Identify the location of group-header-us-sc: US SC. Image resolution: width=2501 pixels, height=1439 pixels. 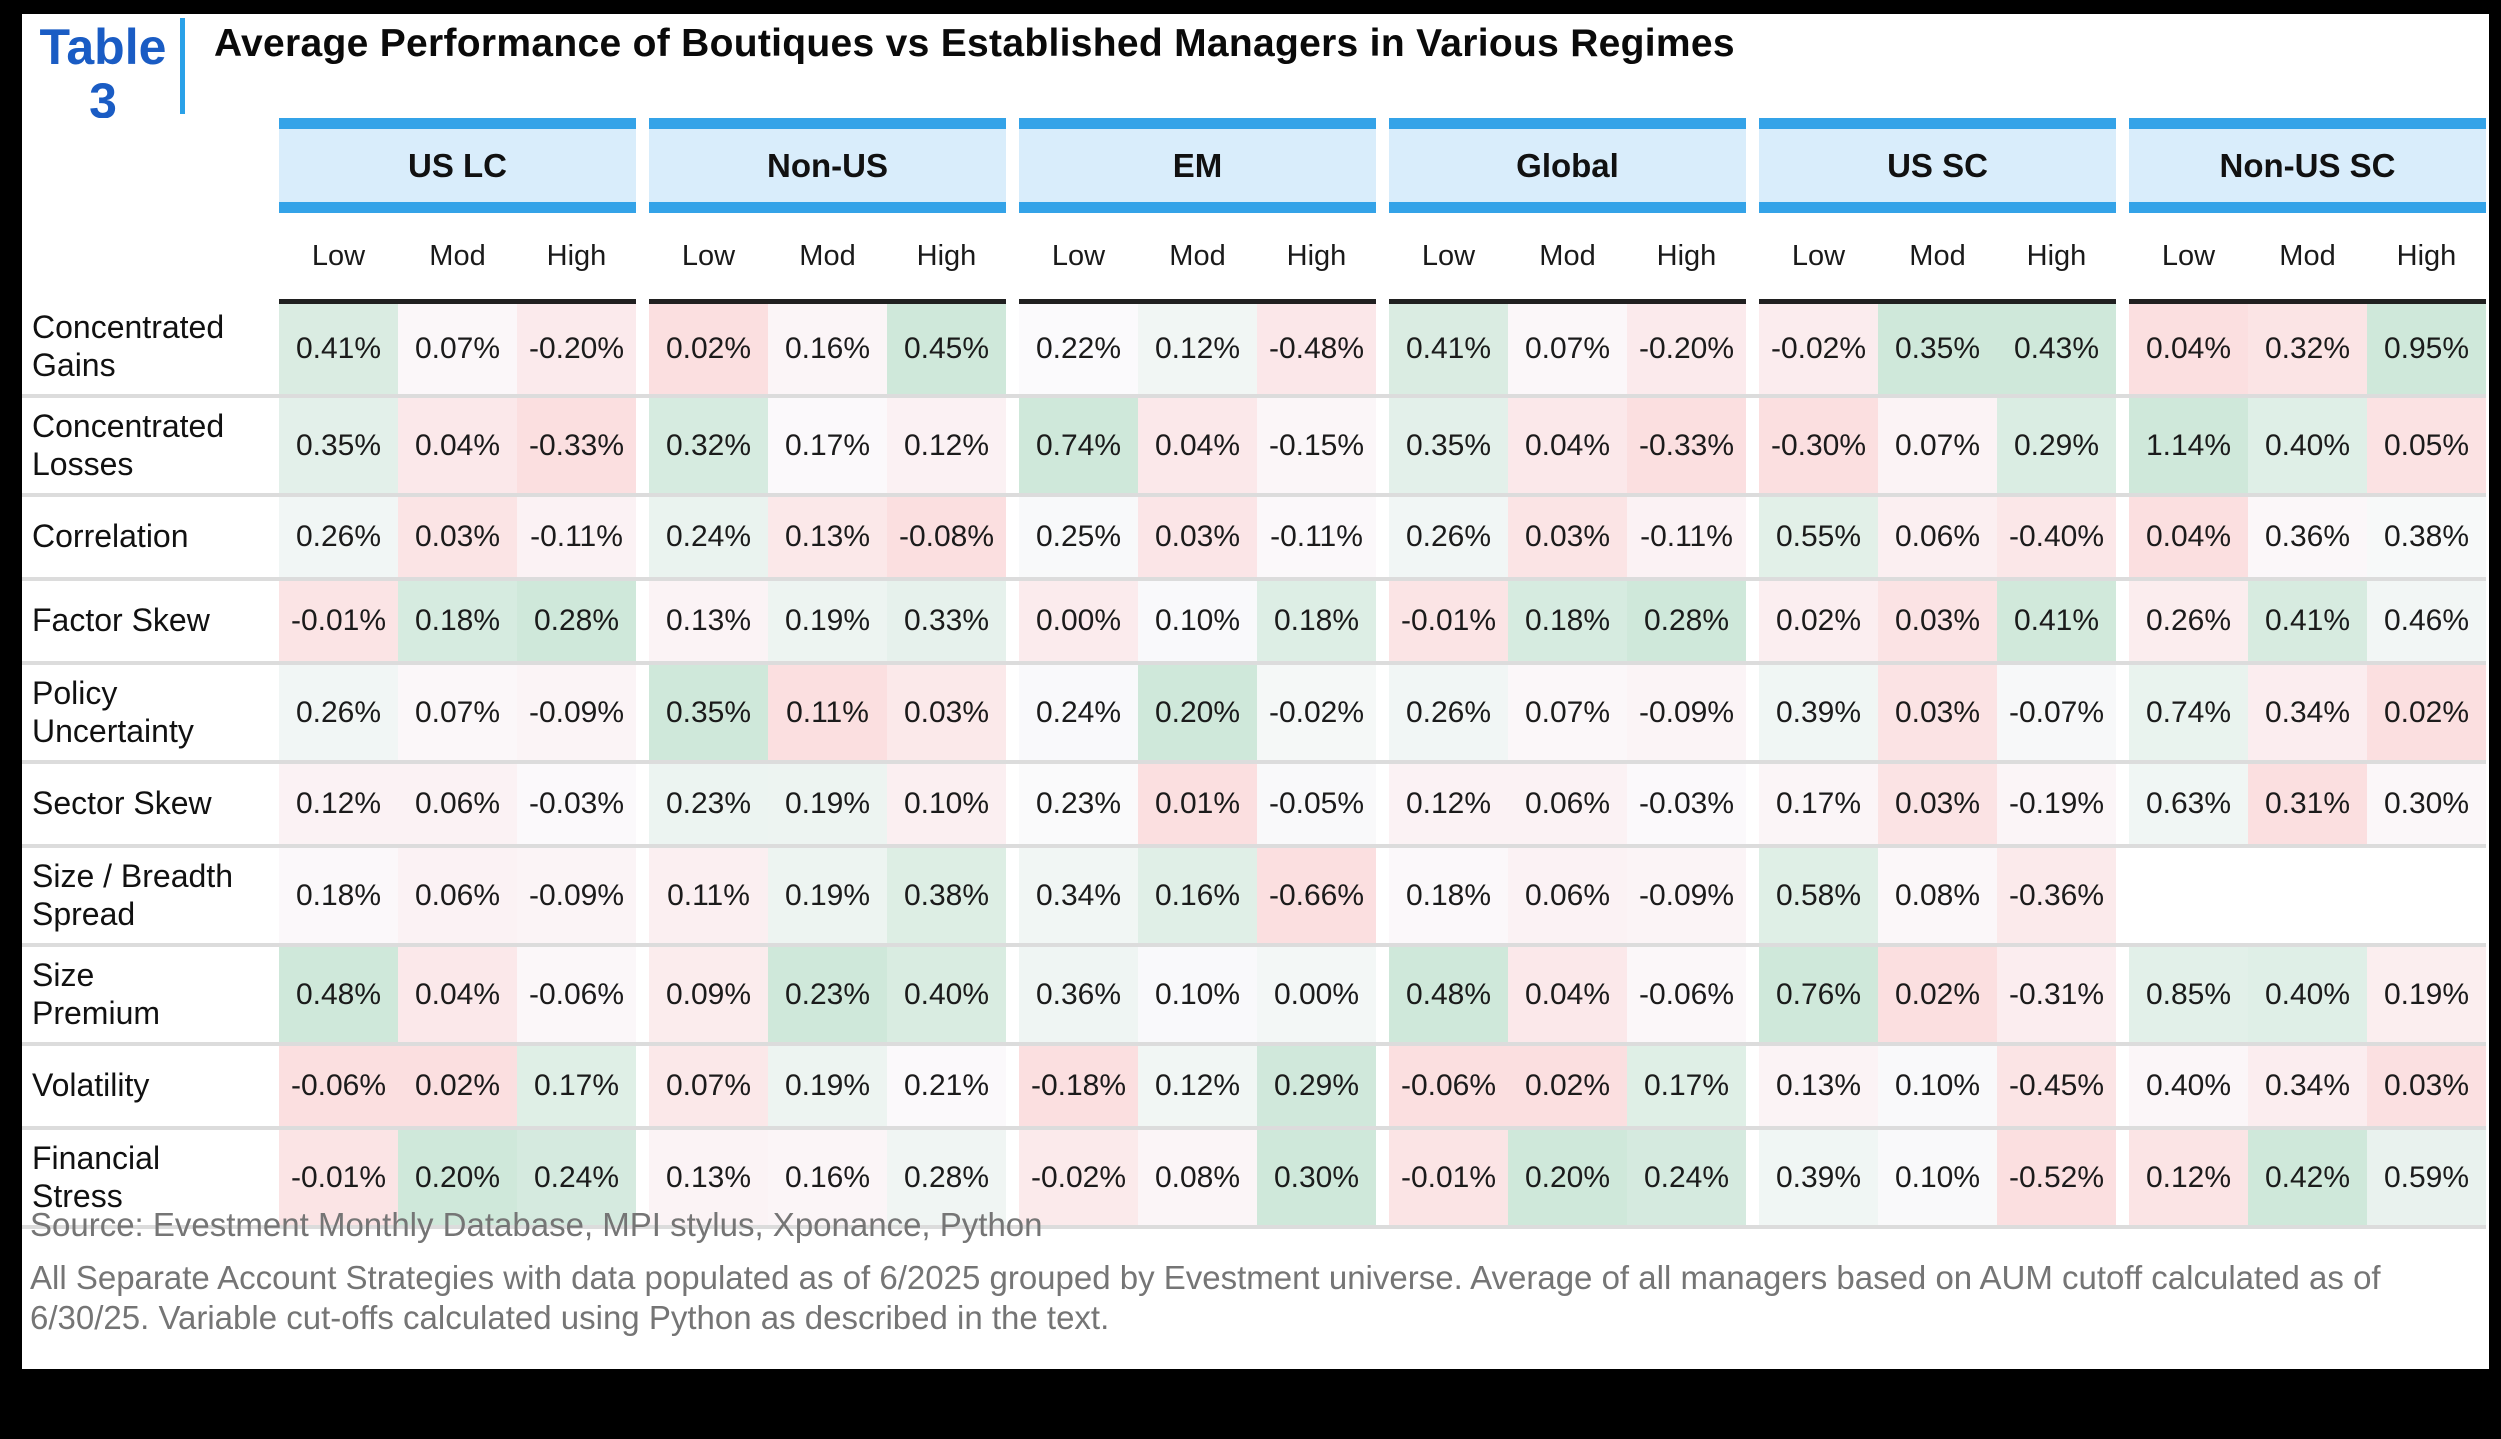
(1937, 165).